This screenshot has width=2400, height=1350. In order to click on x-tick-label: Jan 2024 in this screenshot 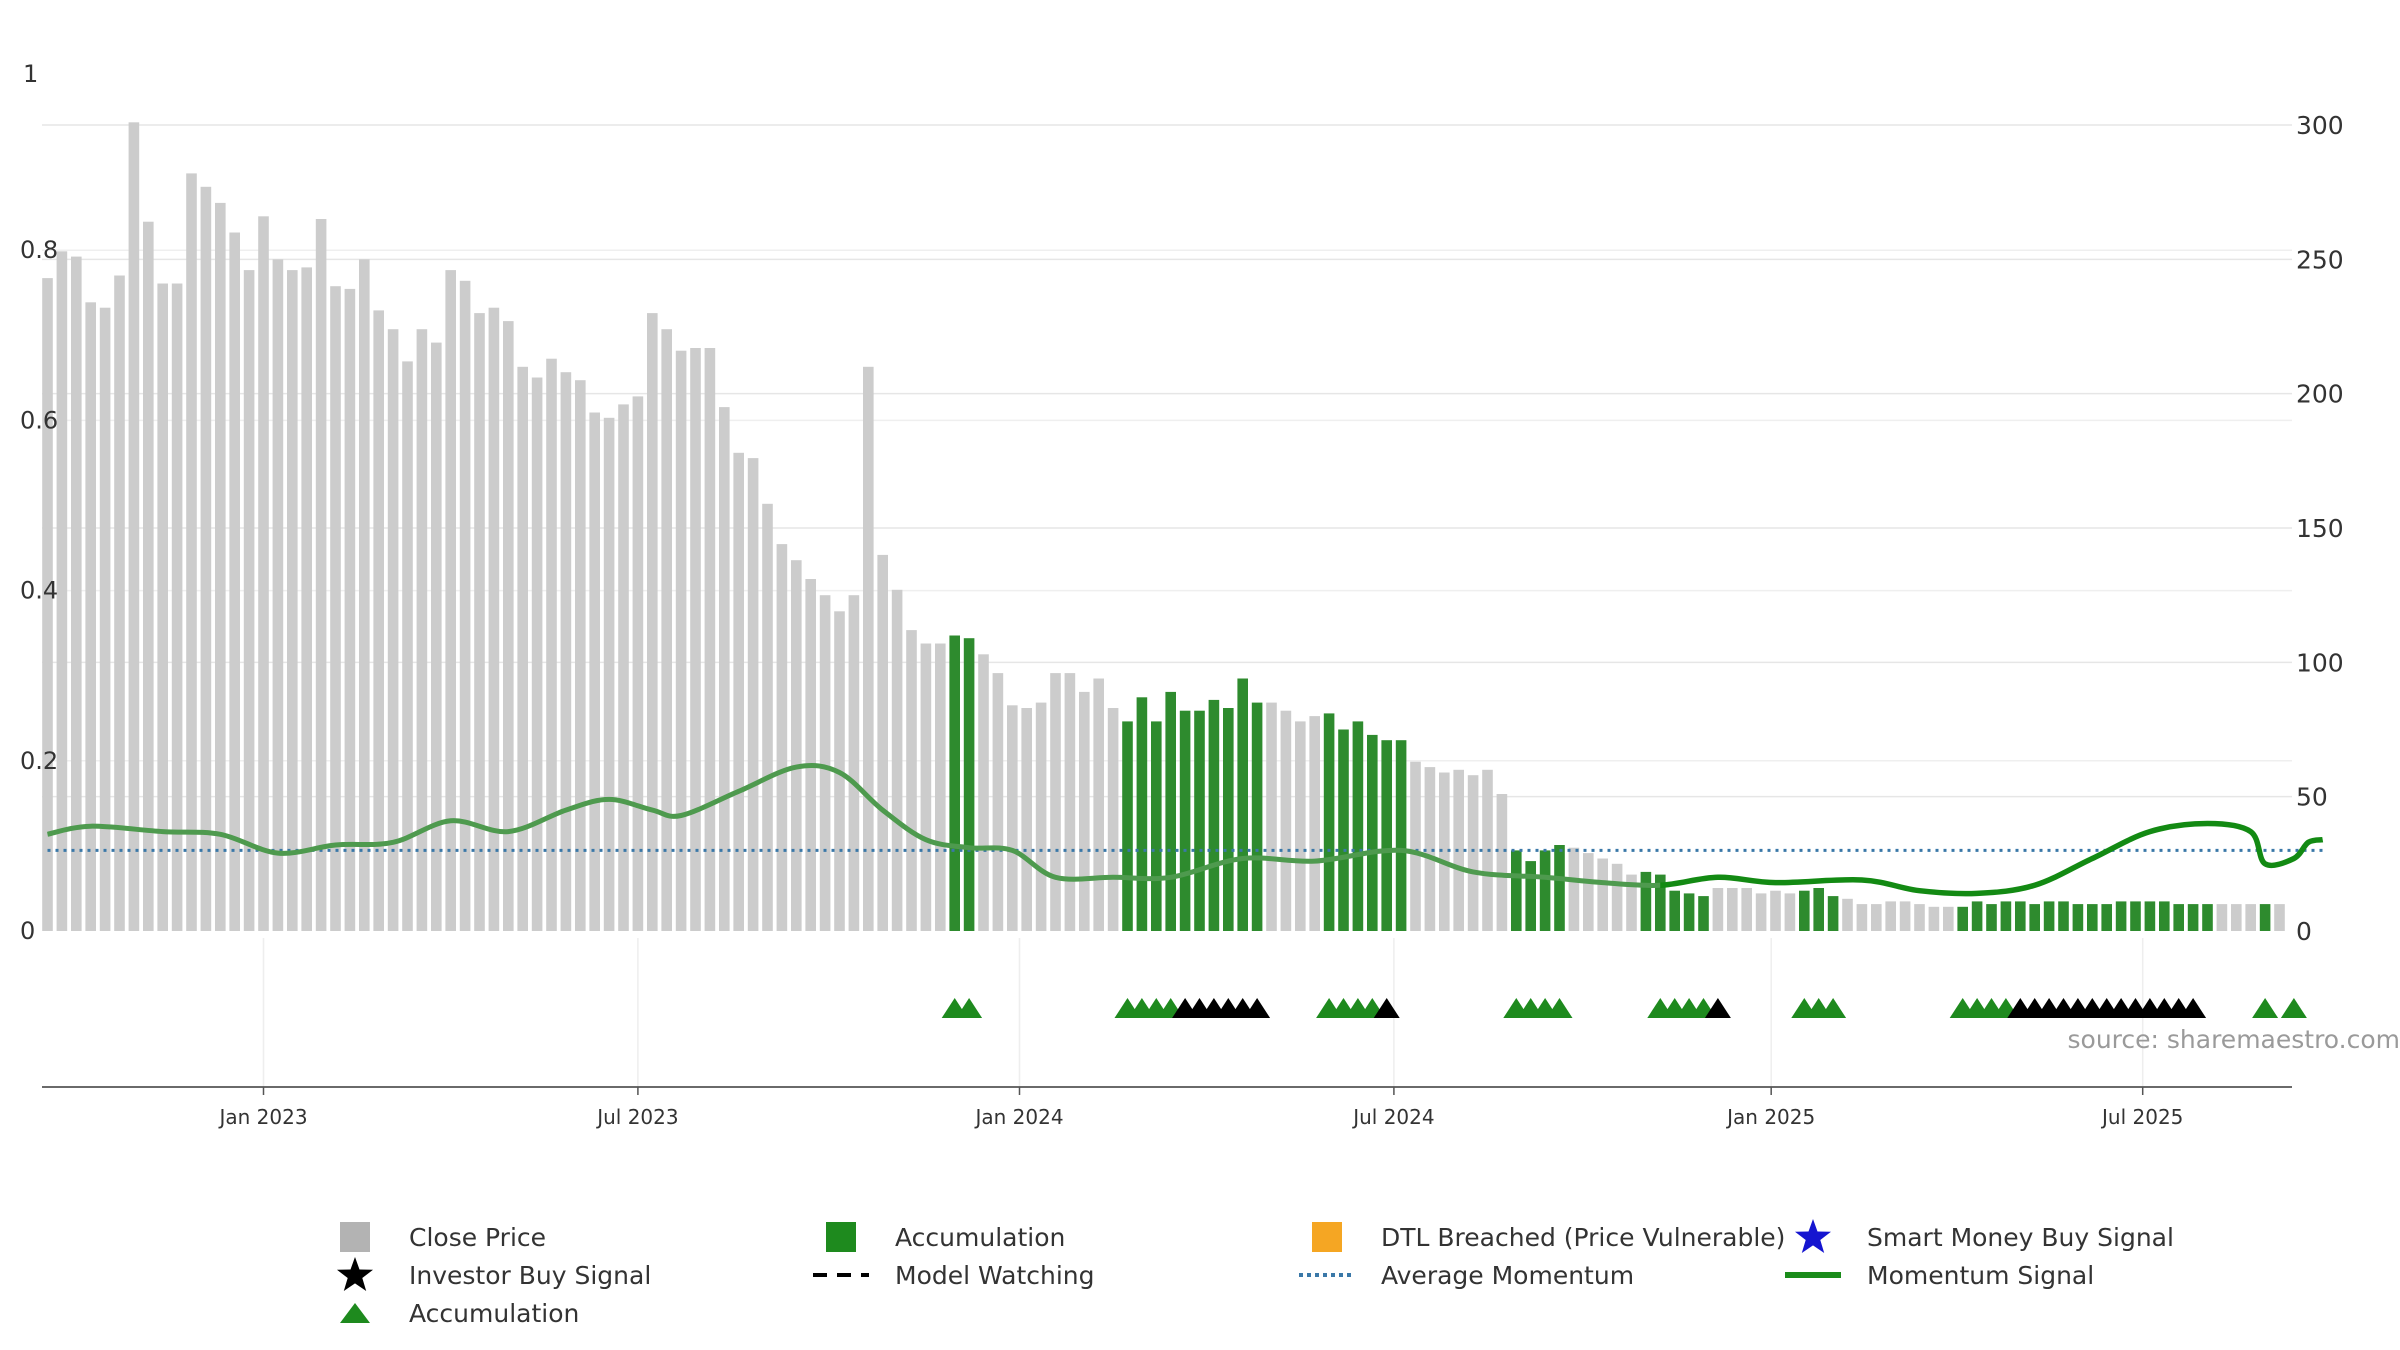, I will do `click(1018, 1117)`.